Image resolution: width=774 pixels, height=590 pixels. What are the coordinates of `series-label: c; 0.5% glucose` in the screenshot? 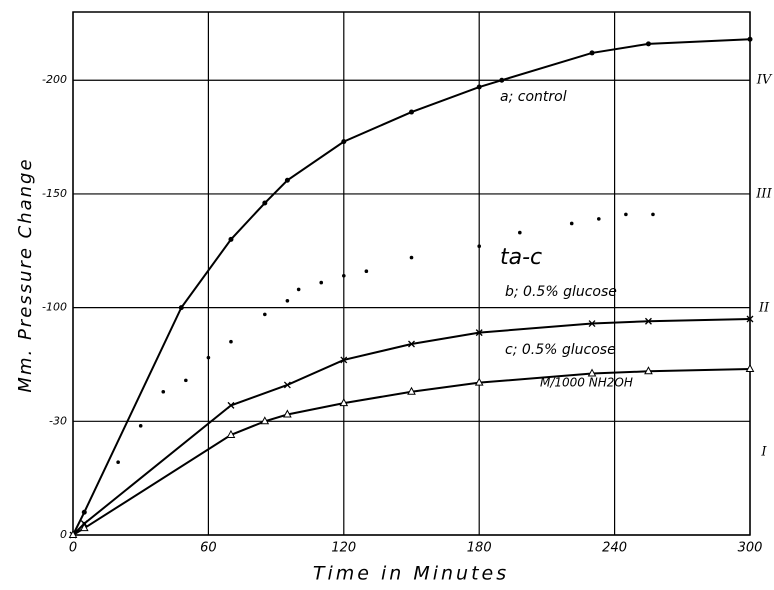 It's located at (560, 350).